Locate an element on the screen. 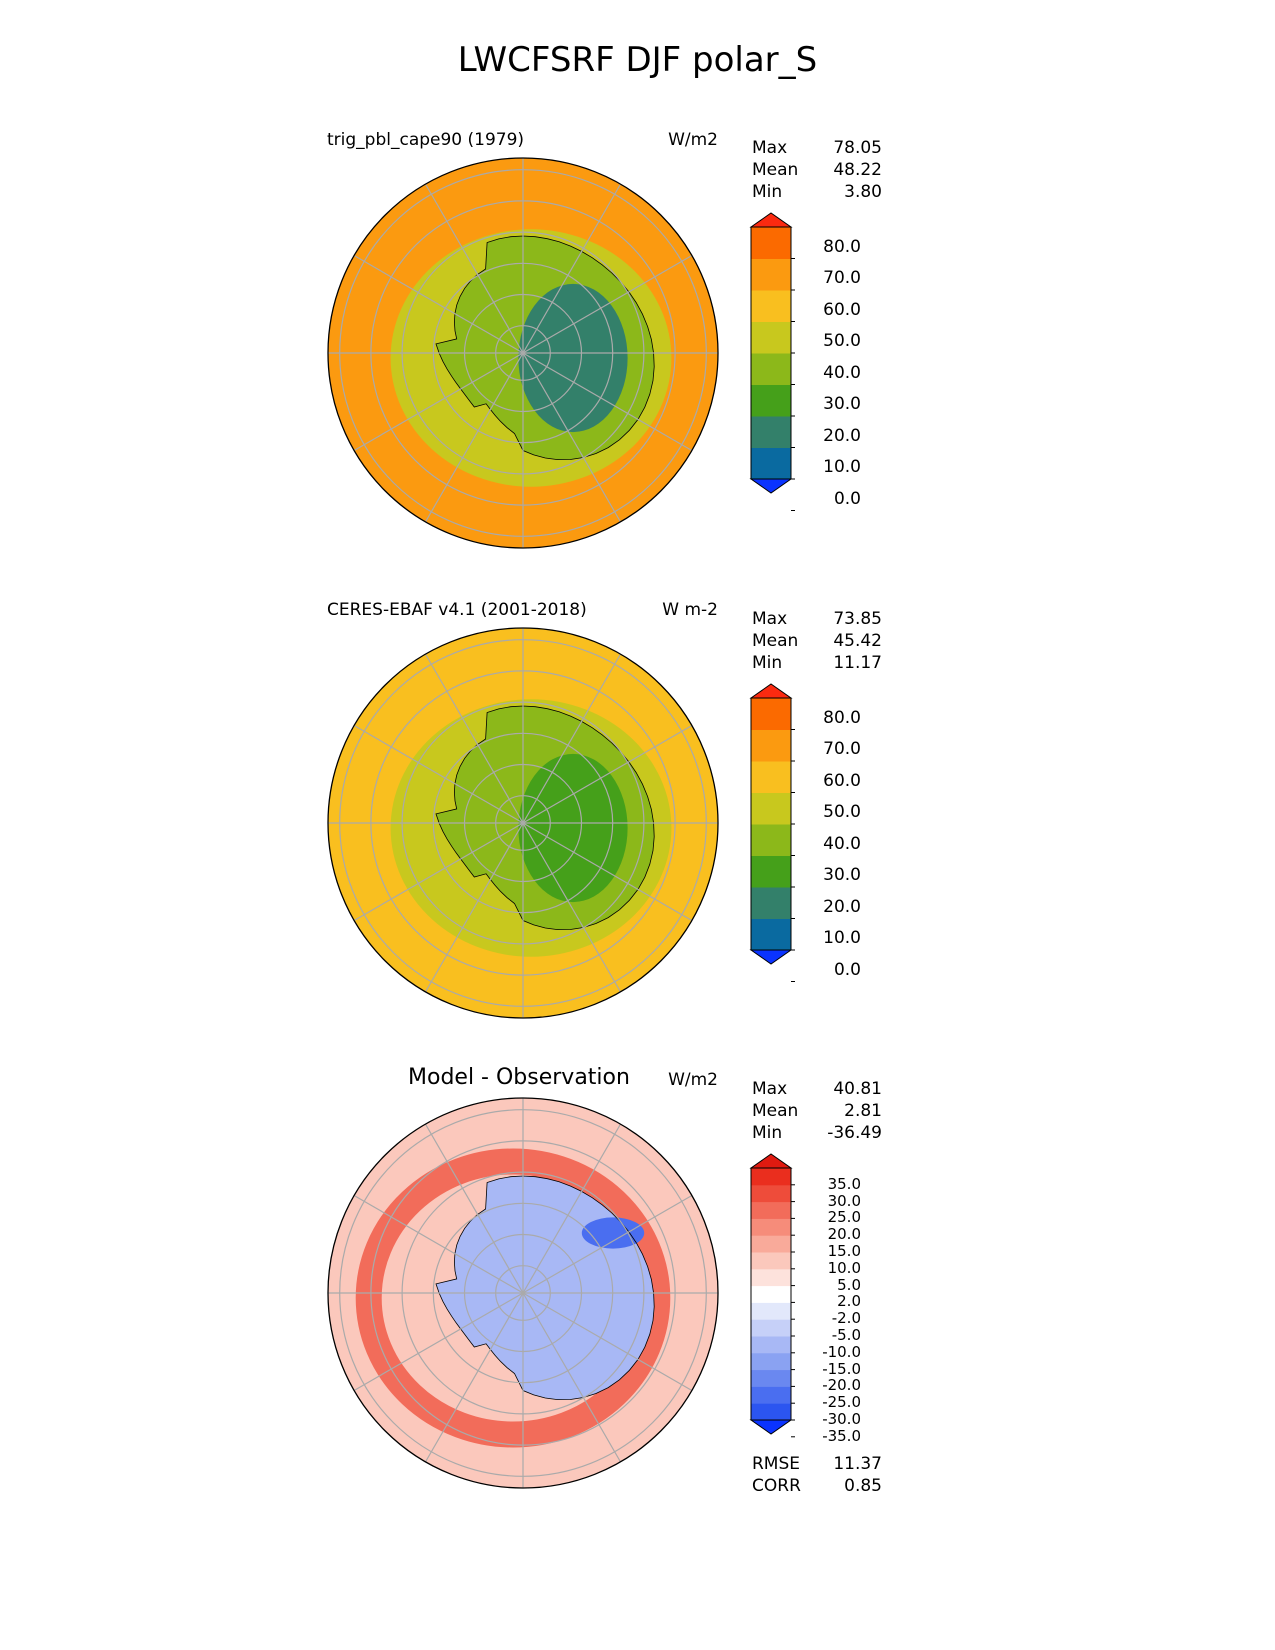  colorbar-tick-label: 40.0 is located at coordinates (842, 843).